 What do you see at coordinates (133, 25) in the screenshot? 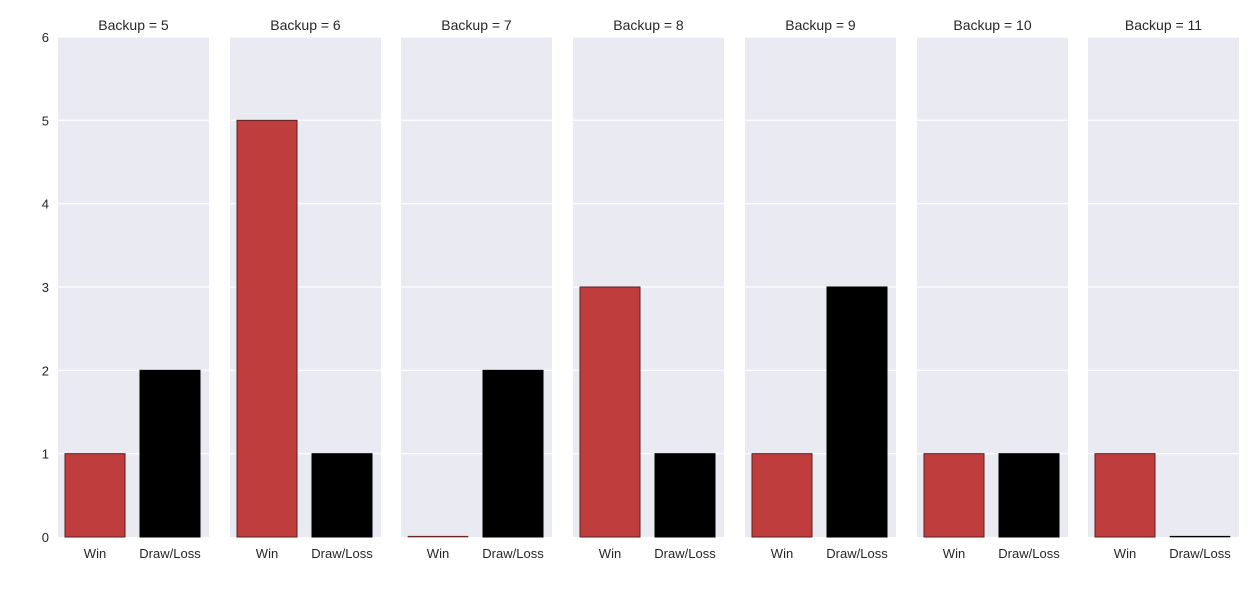
I see `facet-title: Backup = 5` at bounding box center [133, 25].